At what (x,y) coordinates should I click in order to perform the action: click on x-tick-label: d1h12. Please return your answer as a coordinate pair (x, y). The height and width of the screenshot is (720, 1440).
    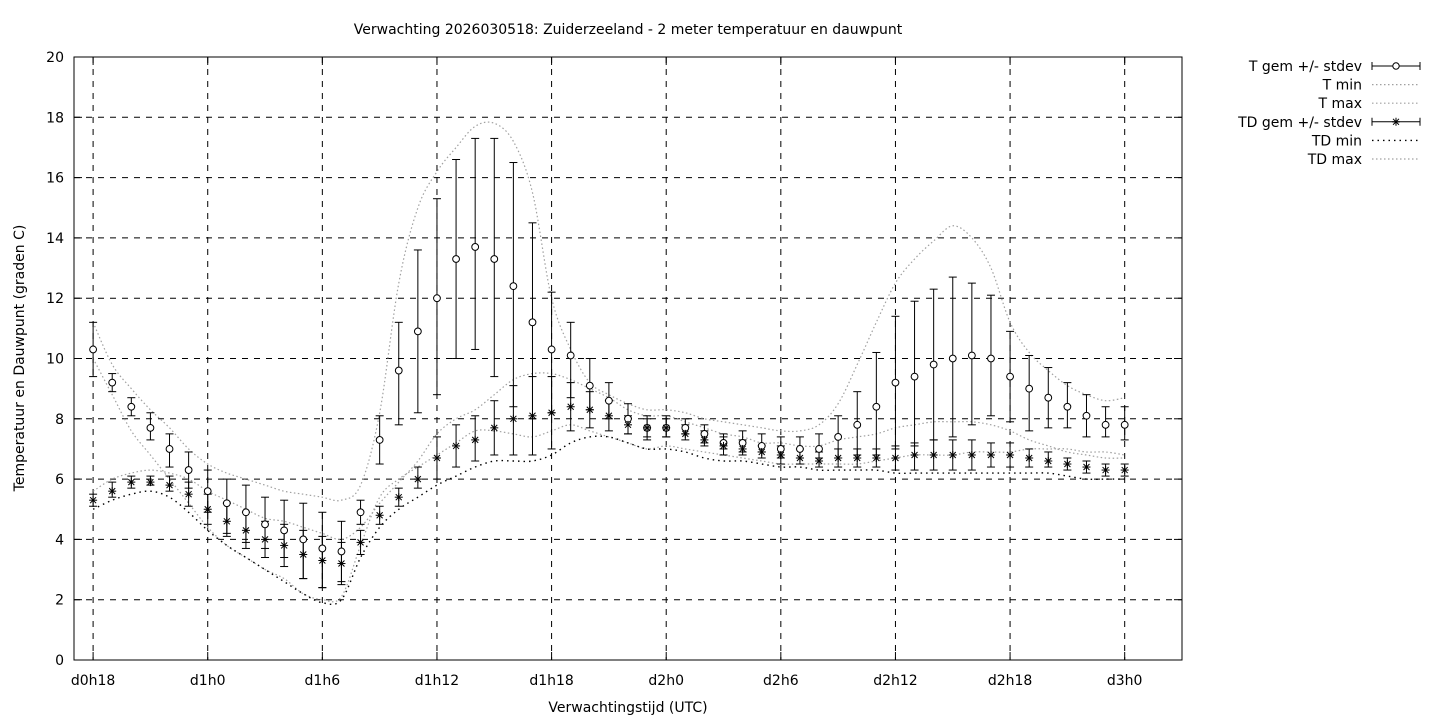
    Looking at the image, I should click on (437, 681).